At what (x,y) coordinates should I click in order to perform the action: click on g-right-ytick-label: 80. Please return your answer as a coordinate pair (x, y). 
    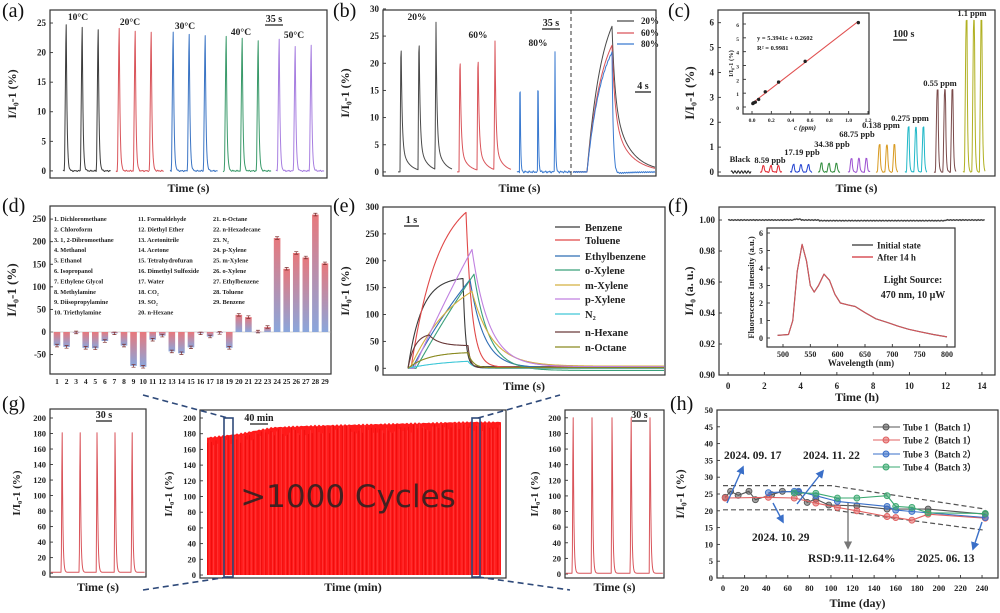
    Looking at the image, I should click on (557, 512).